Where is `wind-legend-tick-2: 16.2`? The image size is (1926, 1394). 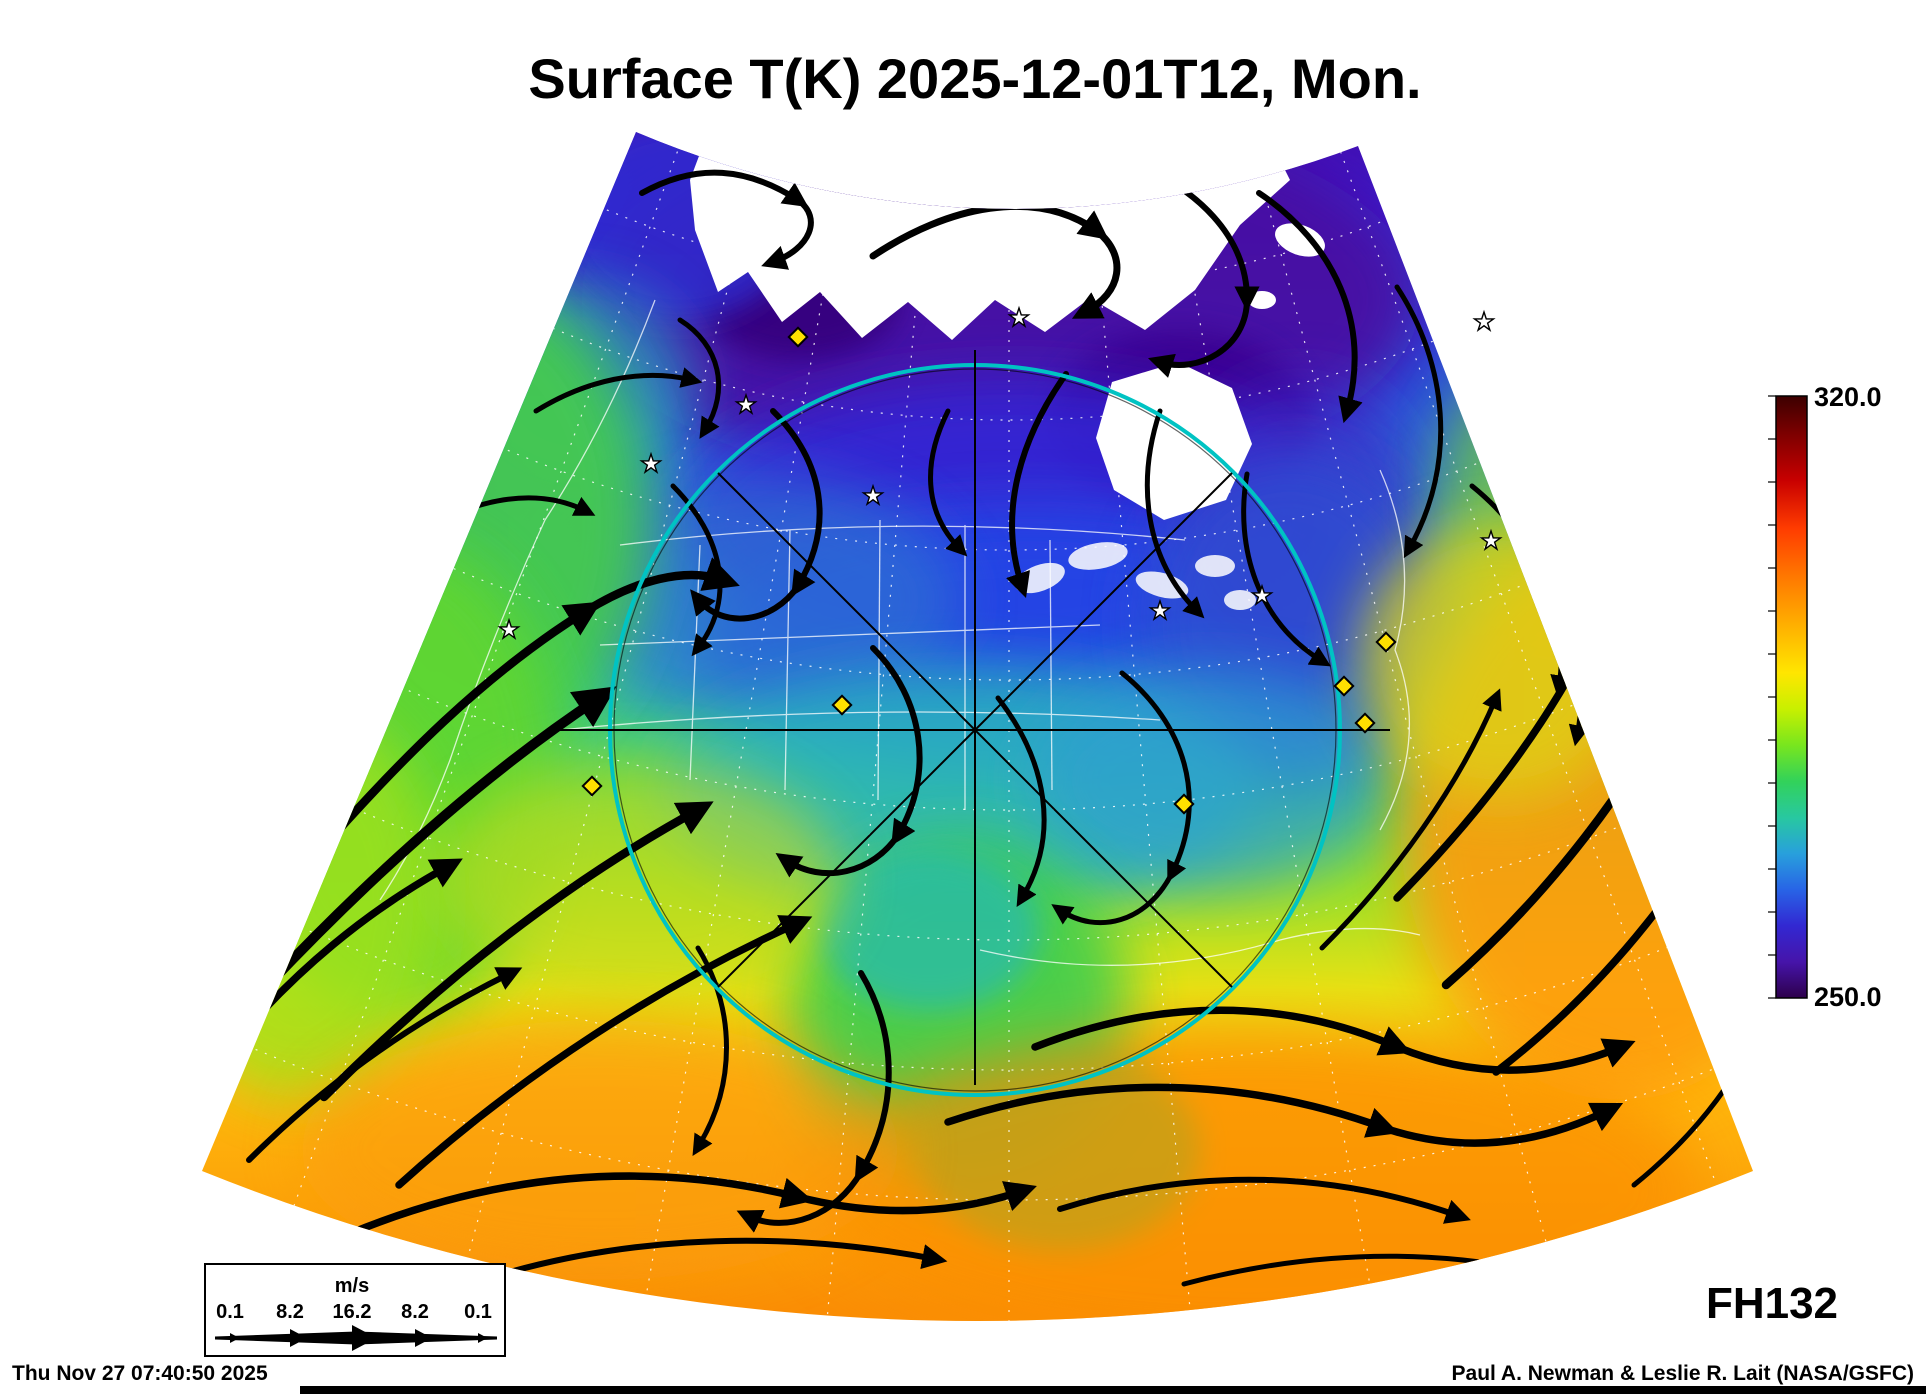 wind-legend-tick-2: 16.2 is located at coordinates (352, 1312).